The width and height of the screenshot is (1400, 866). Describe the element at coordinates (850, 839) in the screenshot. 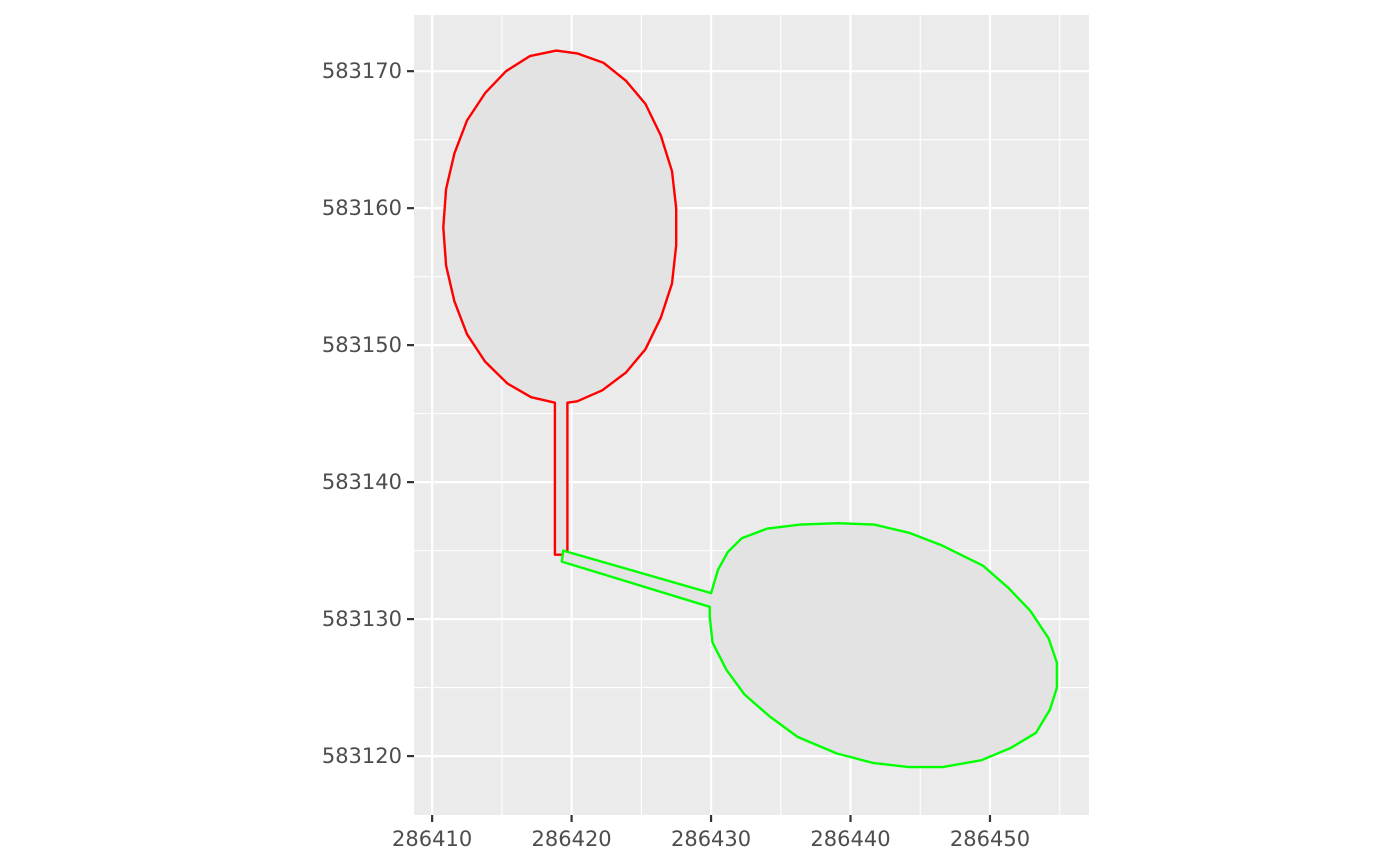

I see `x-tick-label: 286440` at that location.